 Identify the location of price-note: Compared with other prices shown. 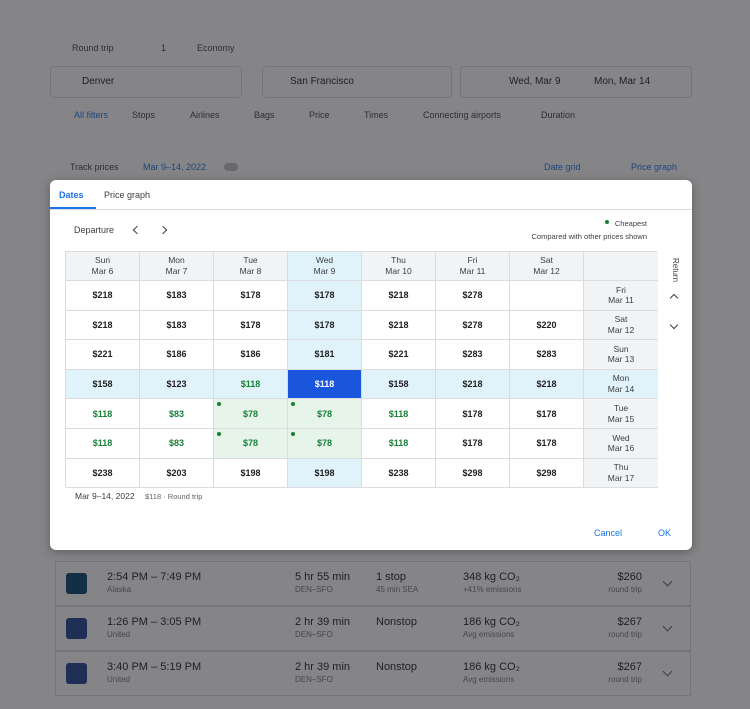
(589, 236).